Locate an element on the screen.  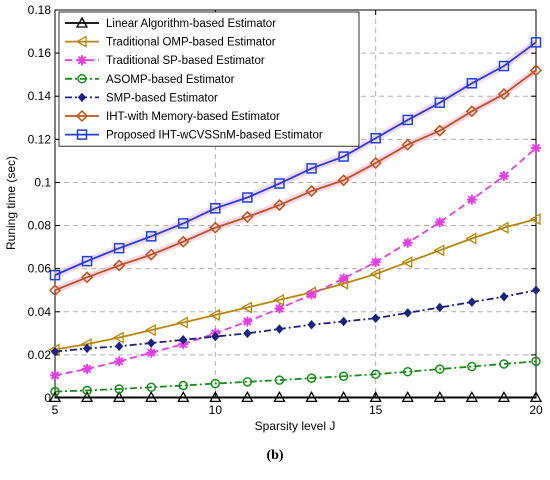
y-tick-label: 0.16 is located at coordinates (40, 53).